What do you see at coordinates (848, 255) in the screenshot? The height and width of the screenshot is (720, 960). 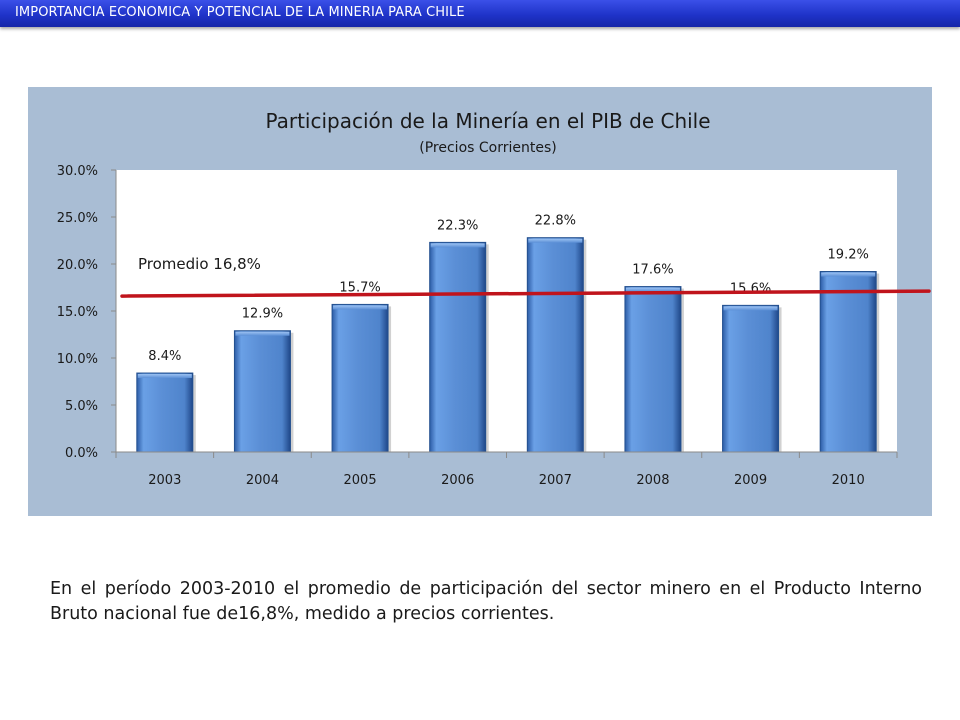 I see `data-label: 19.2%` at bounding box center [848, 255].